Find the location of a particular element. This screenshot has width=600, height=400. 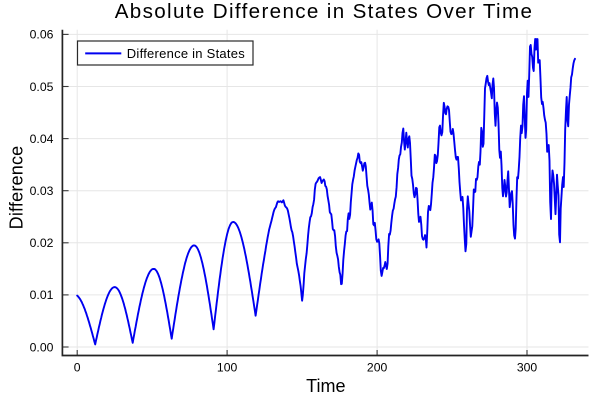

svg-text: 200 is located at coordinates (377, 367).